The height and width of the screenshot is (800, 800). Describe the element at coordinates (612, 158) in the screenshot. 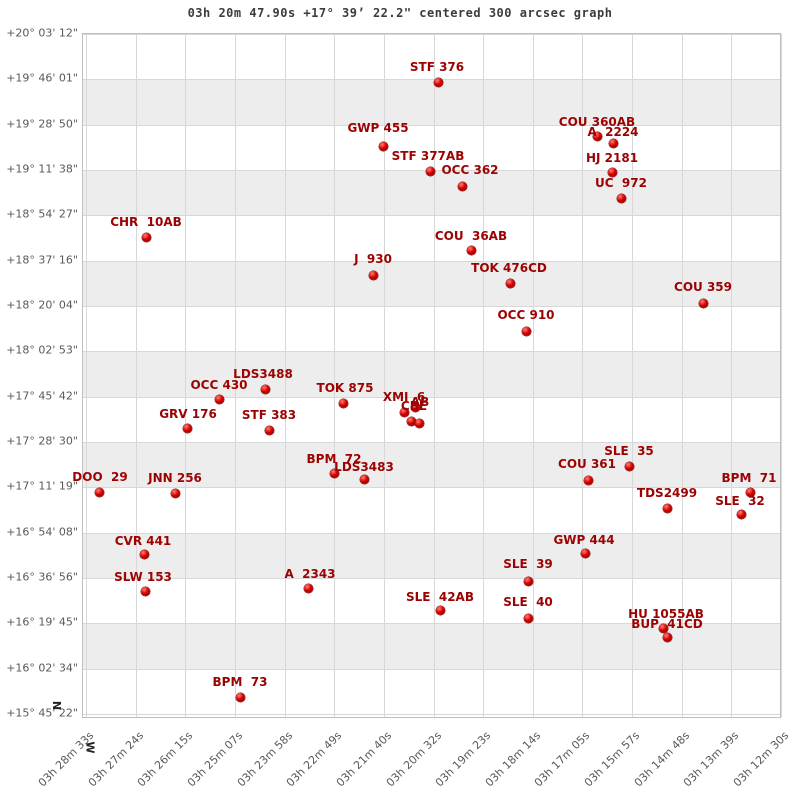

I see `star-label: HJ 2181` at that location.